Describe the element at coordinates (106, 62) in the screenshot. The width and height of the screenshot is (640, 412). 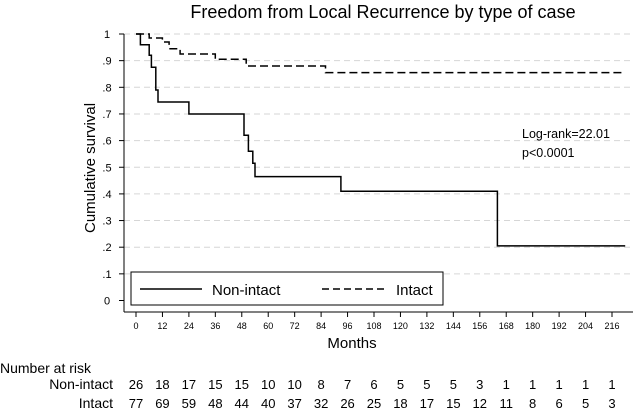
I see `y-tick-label-9: .9` at that location.